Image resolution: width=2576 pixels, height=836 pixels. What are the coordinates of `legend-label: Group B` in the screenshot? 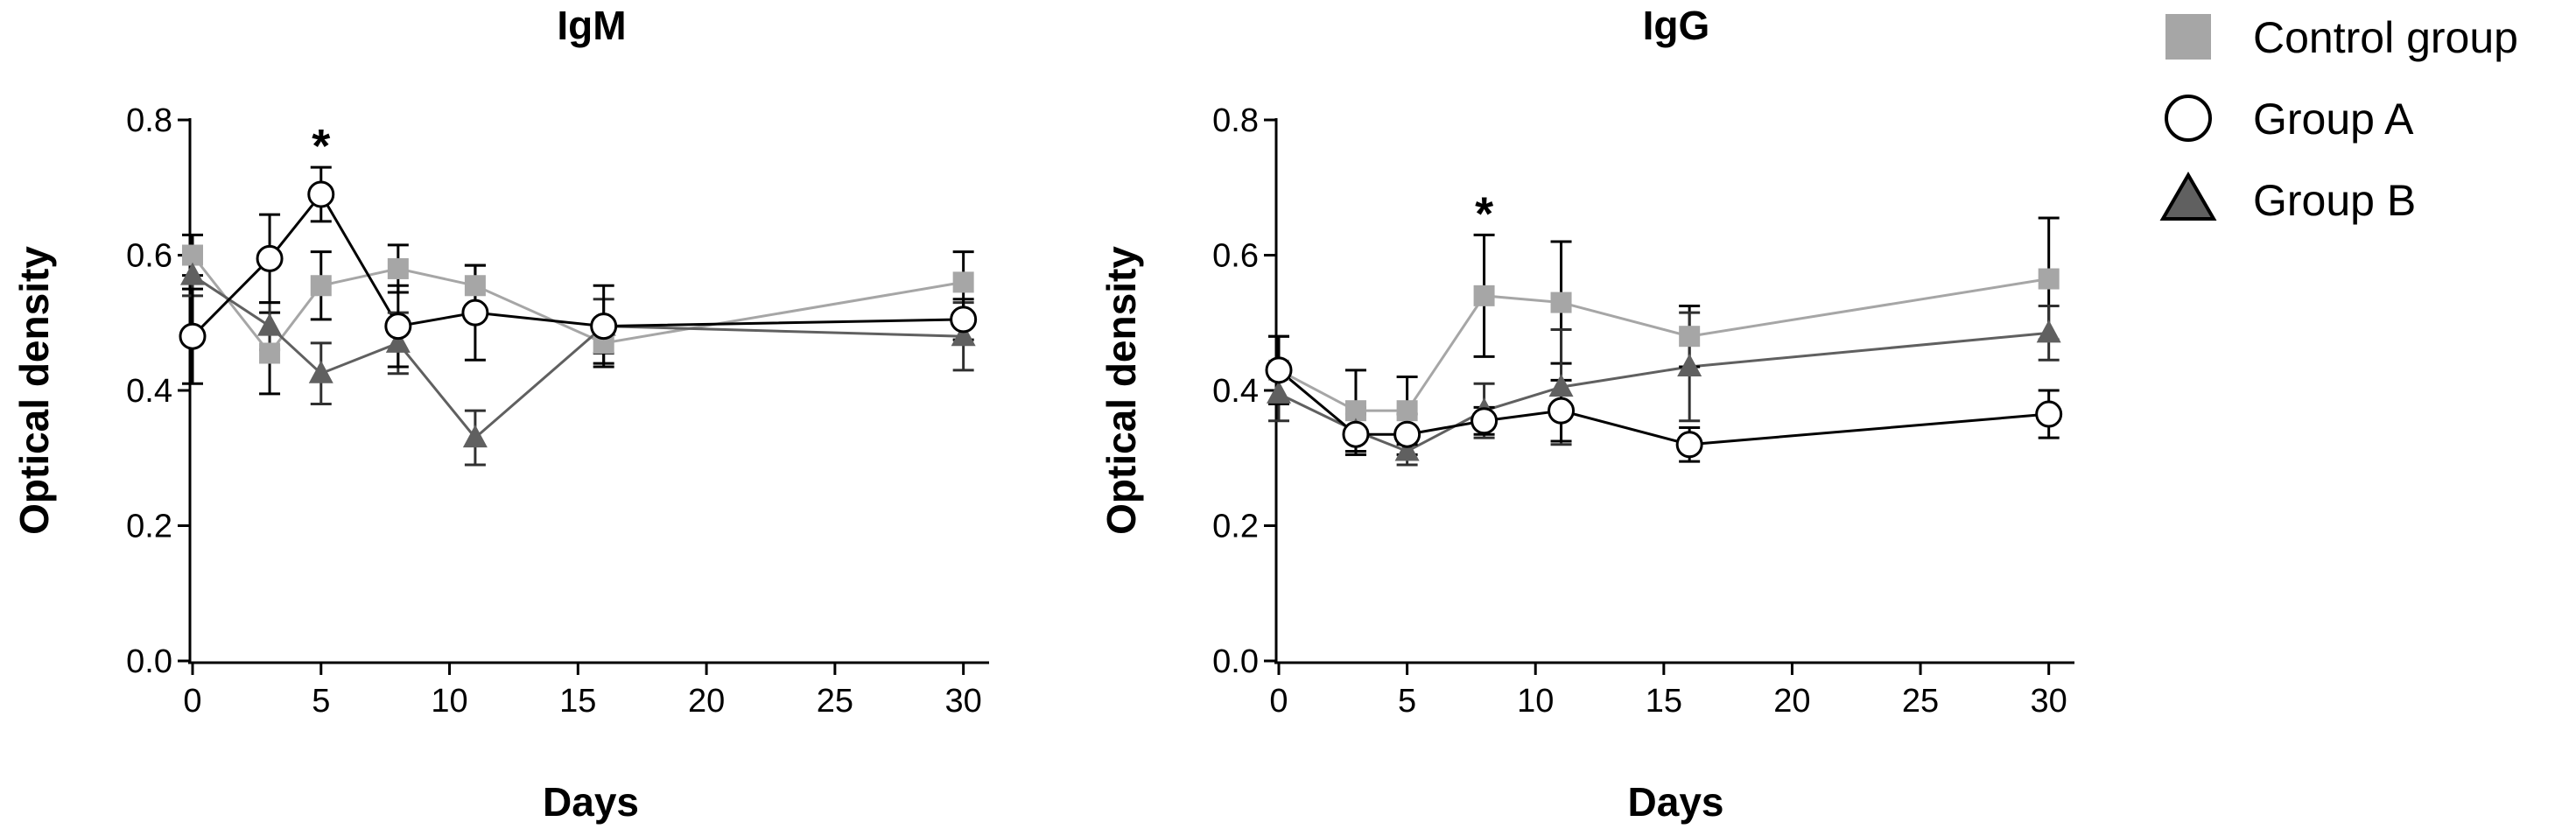 It's located at (2334, 200).